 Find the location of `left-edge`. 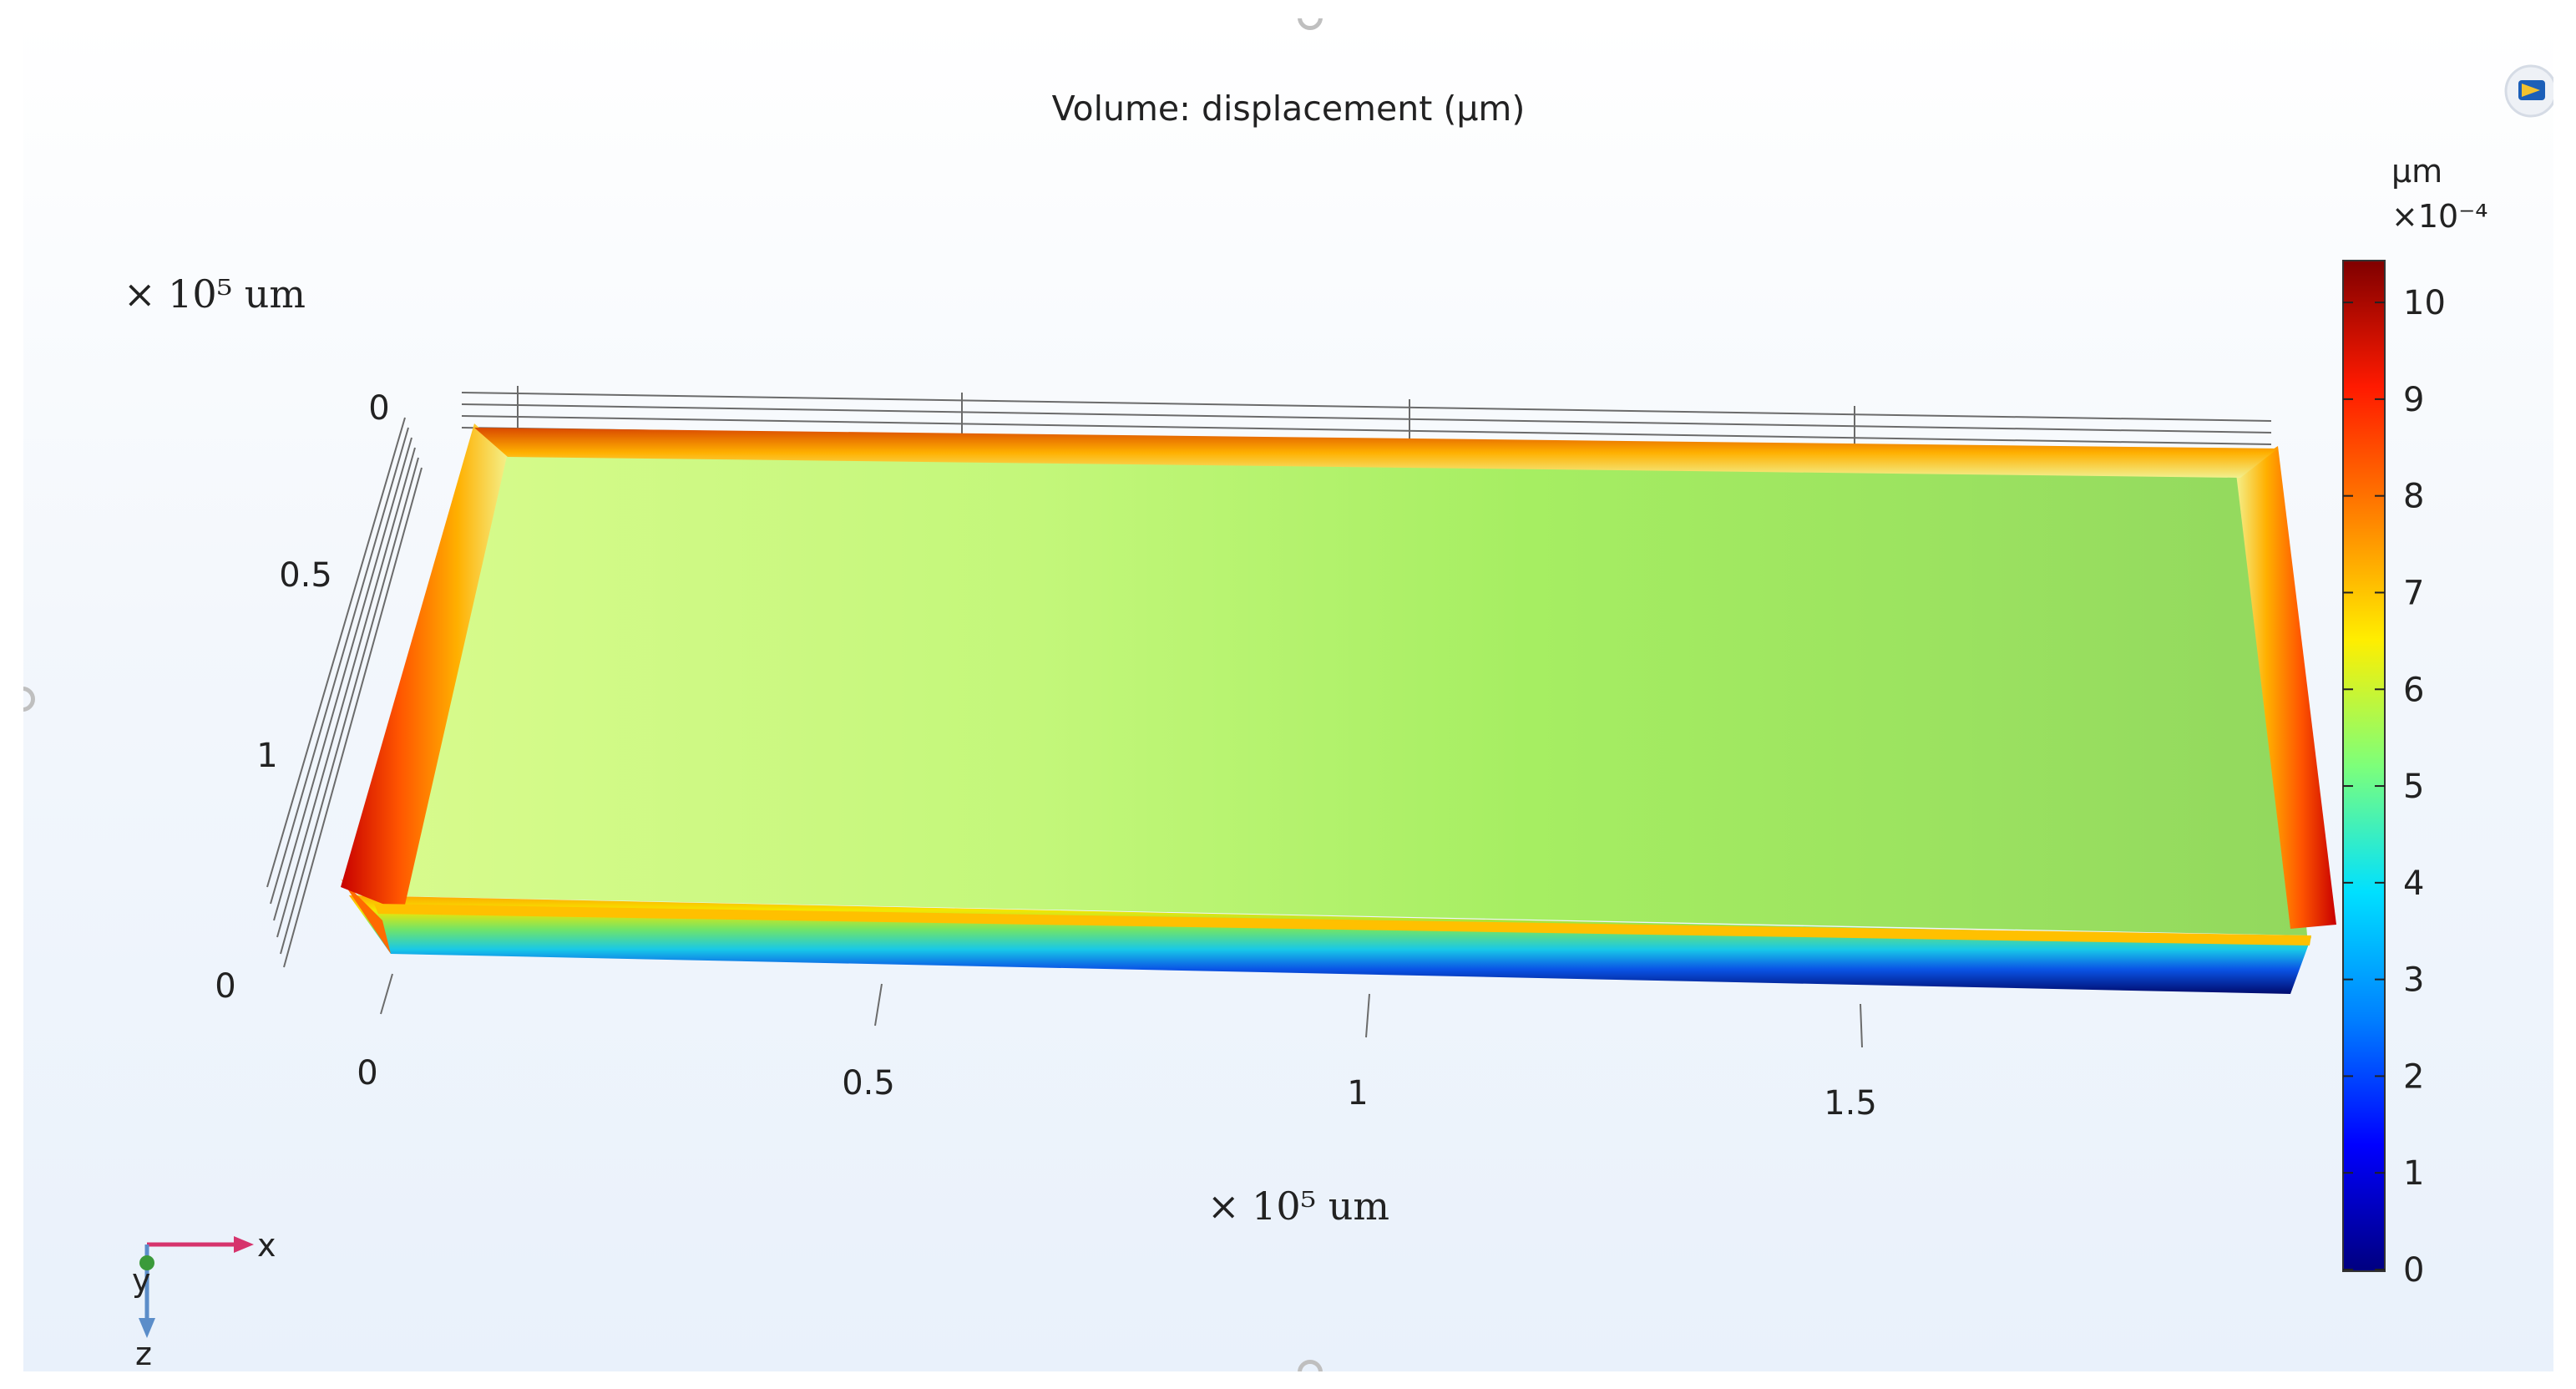

left-edge is located at coordinates (424, 667).